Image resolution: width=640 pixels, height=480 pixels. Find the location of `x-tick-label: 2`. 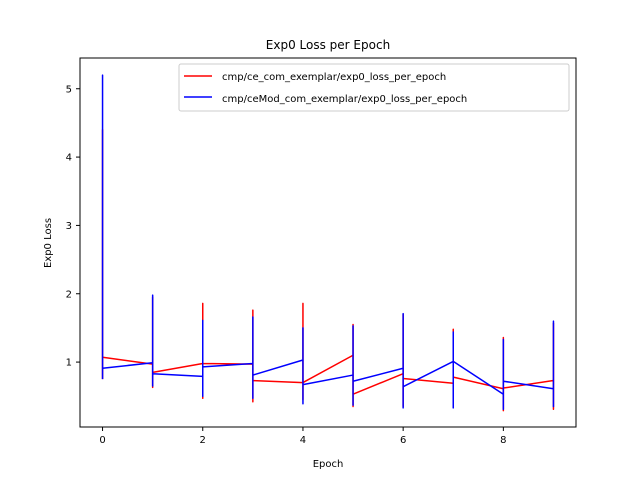

x-tick-label: 2 is located at coordinates (203, 440).